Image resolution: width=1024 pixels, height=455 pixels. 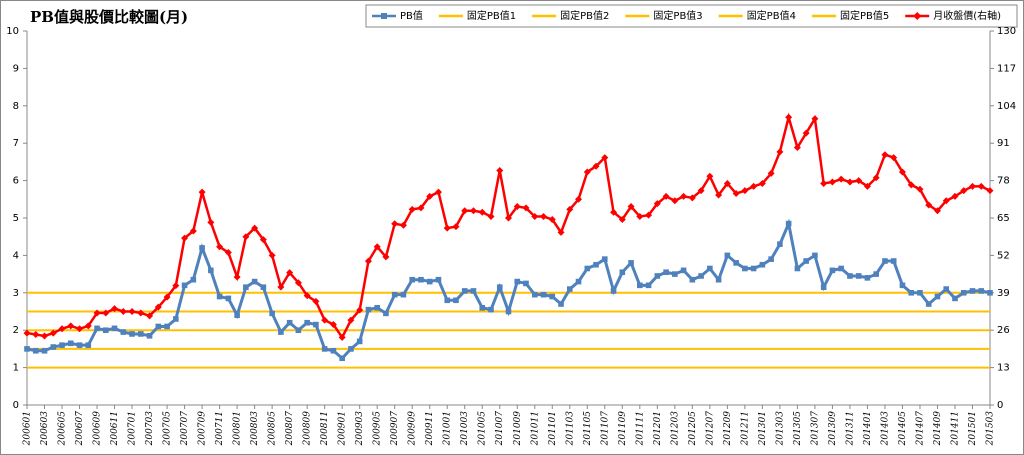 I want to click on x-tick-label: 201209, so click(x=728, y=429).